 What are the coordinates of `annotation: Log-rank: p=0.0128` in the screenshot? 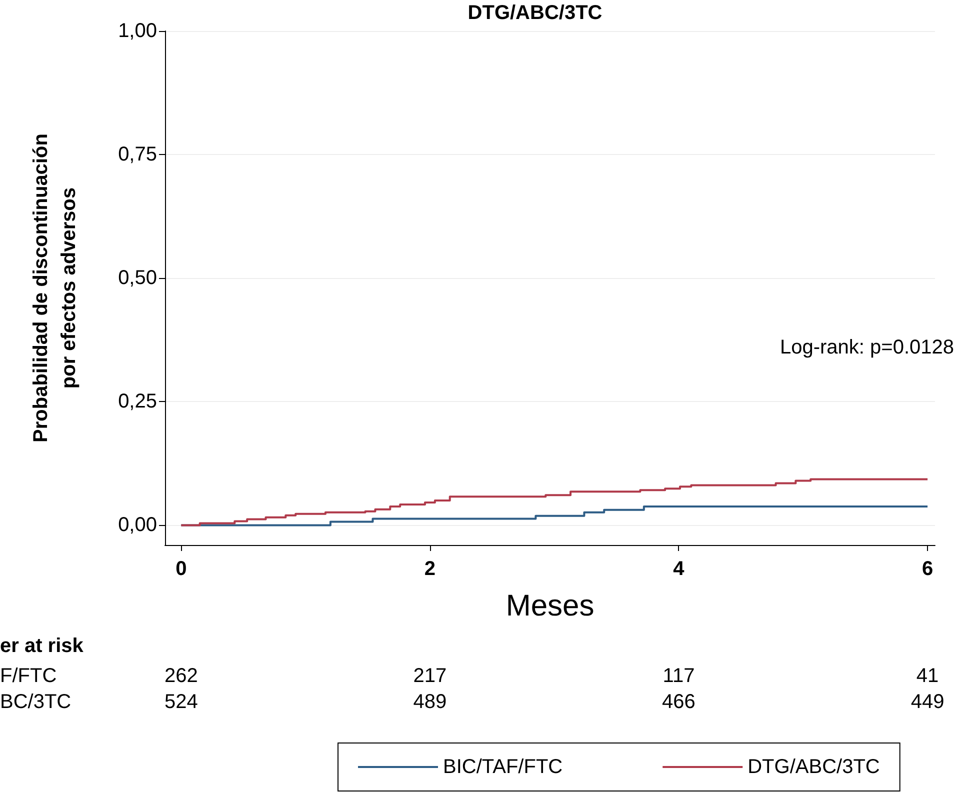 It's located at (867, 347).